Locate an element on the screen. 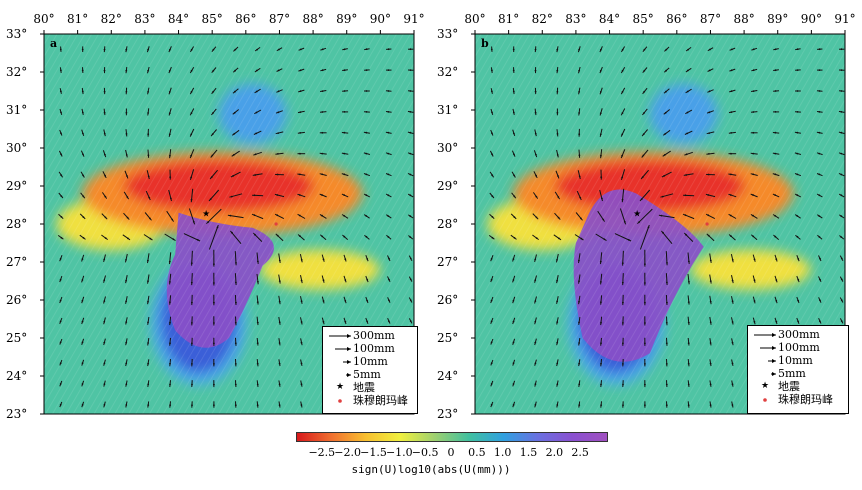 Image resolution: width=862 pixels, height=490 pixels. colorbar is located at coordinates (452, 437).